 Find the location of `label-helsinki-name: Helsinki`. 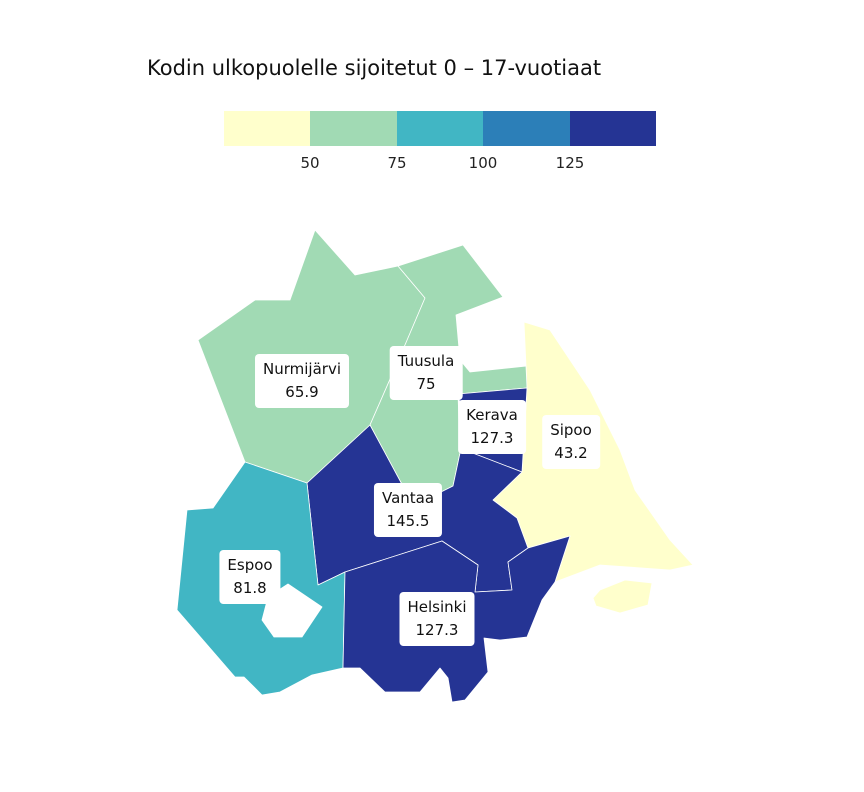

label-helsinki-name: Helsinki is located at coordinates (437, 607).